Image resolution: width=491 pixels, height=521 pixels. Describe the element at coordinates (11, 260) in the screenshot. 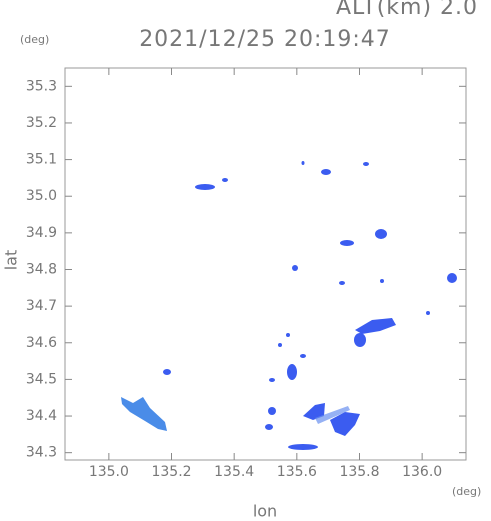

I see `y-axis-label: lat` at that location.